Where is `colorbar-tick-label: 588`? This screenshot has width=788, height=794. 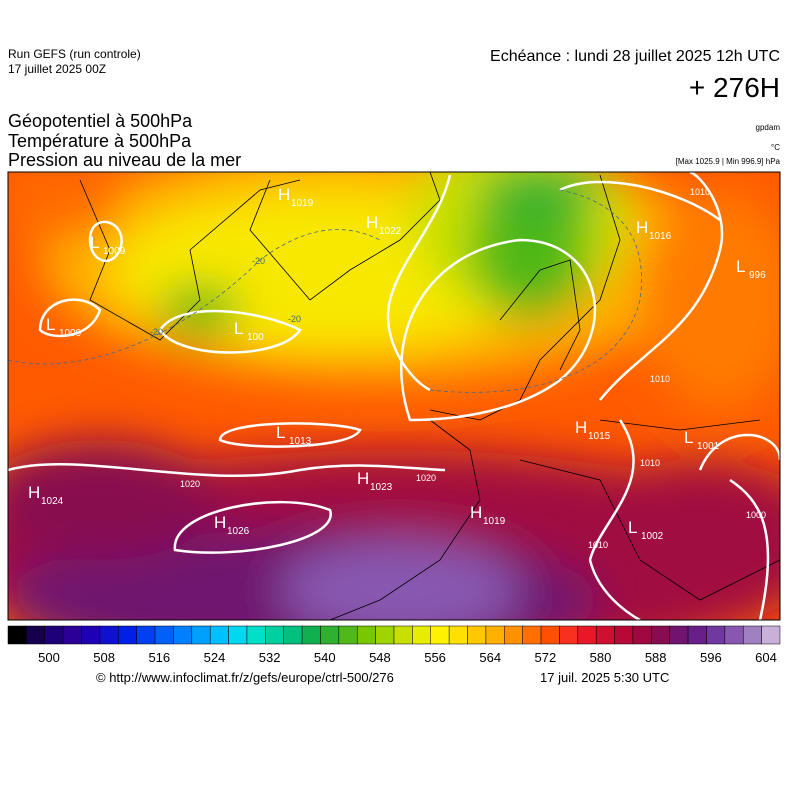
colorbar-tick-label: 588 is located at coordinates (656, 657).